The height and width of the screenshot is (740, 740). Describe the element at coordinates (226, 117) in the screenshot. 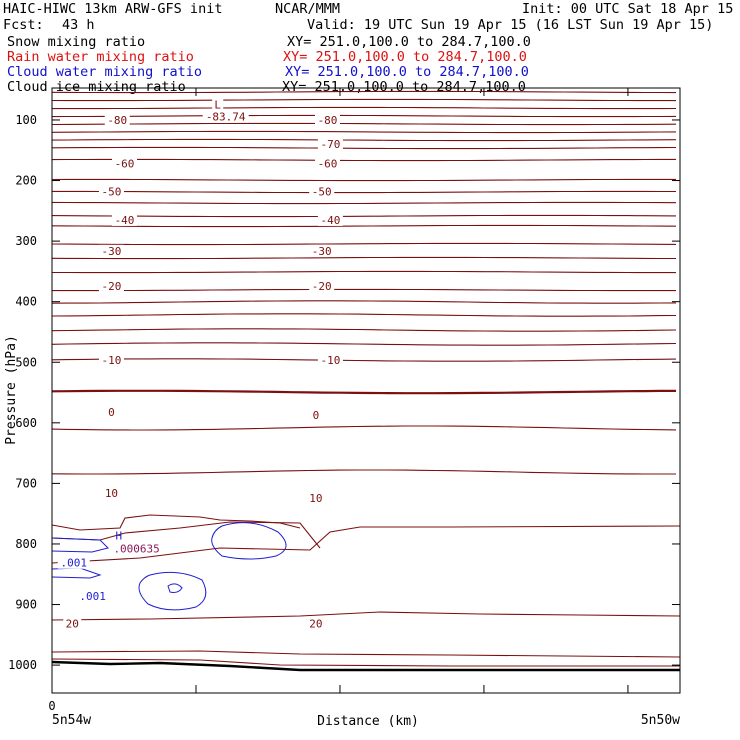

I see `minimum-value: -83.74` at that location.